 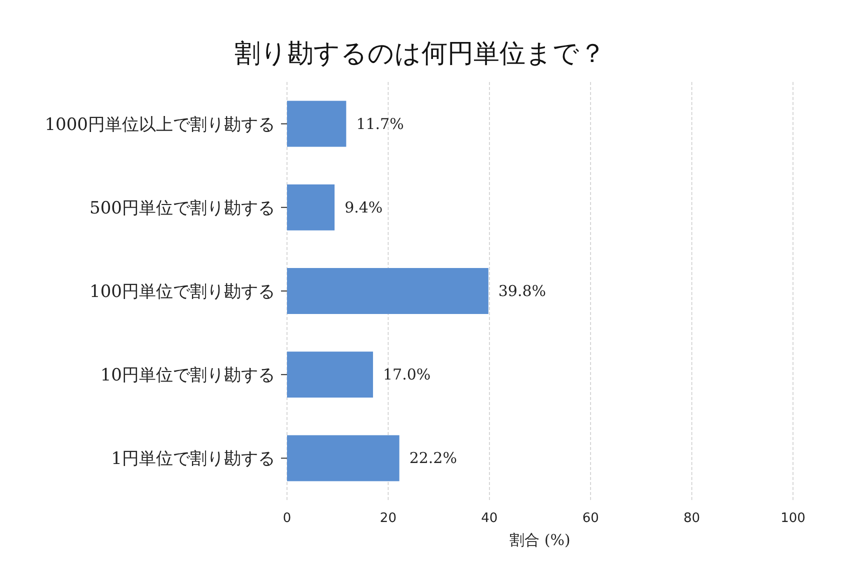 I want to click on x-tick-label: 0, so click(x=287, y=518).